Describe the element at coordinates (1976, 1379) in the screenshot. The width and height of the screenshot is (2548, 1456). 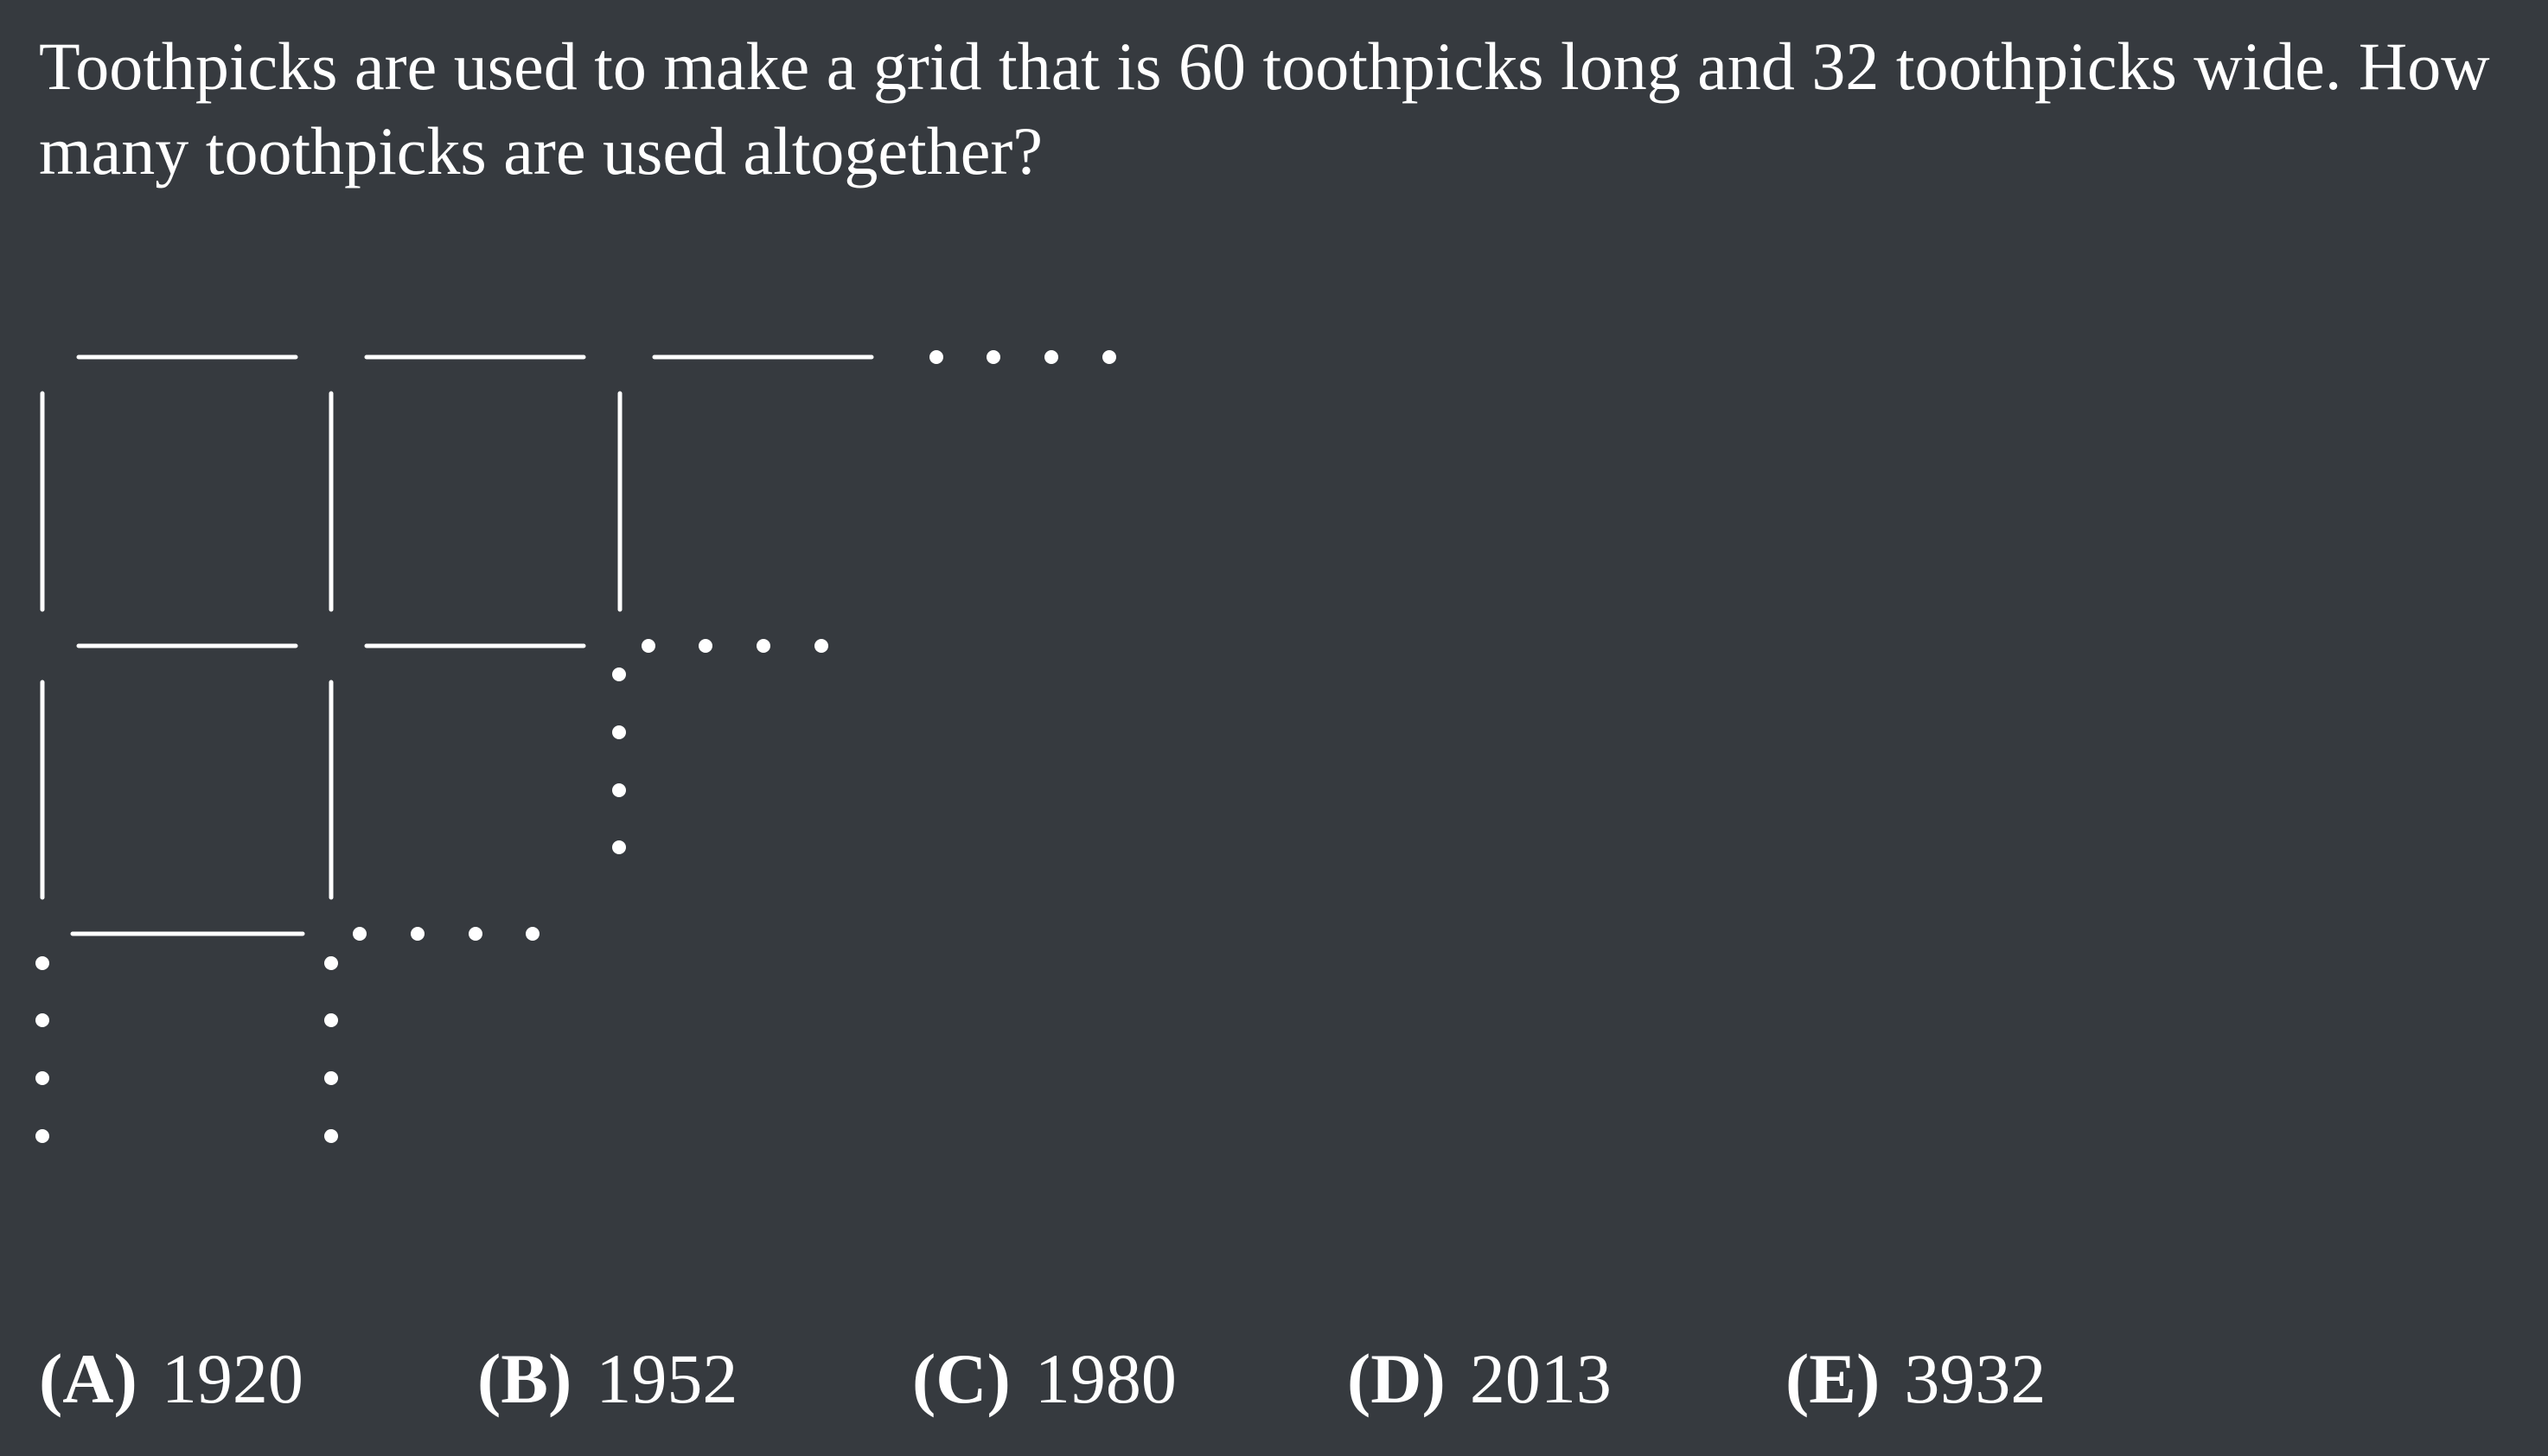
I see `choice-value: 3932` at that location.